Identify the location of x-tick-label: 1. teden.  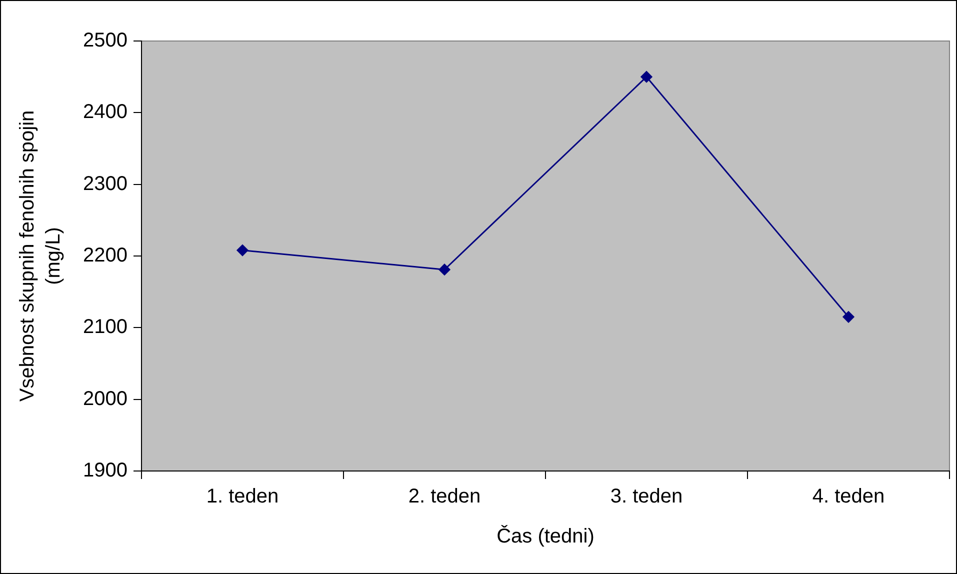
(242, 497).